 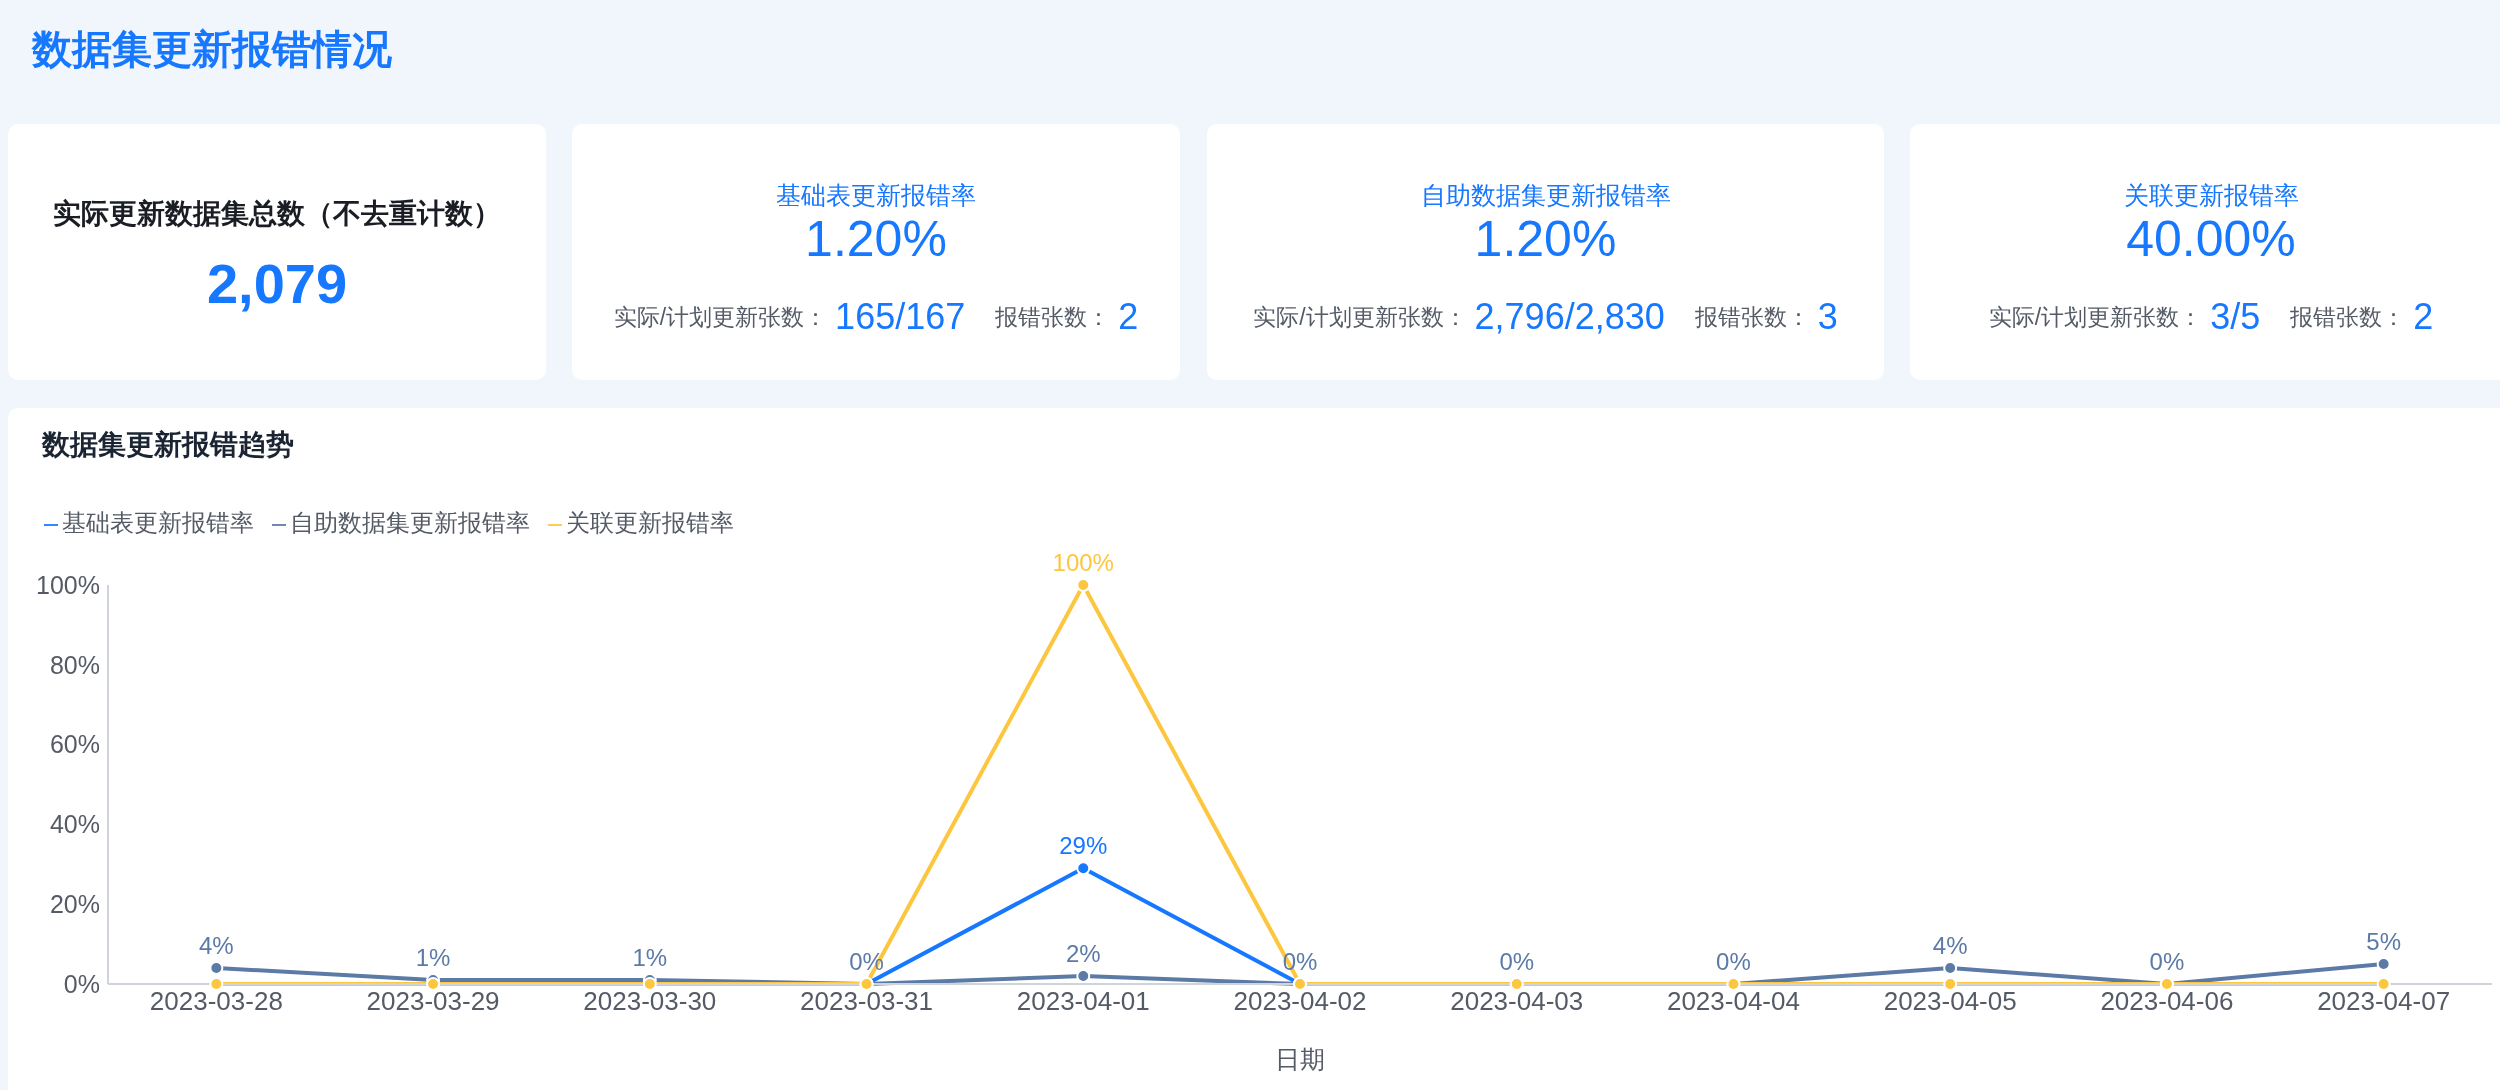 What do you see at coordinates (410, 522) in the screenshot?
I see `legend-label: 自助数据集更新报错率` at bounding box center [410, 522].